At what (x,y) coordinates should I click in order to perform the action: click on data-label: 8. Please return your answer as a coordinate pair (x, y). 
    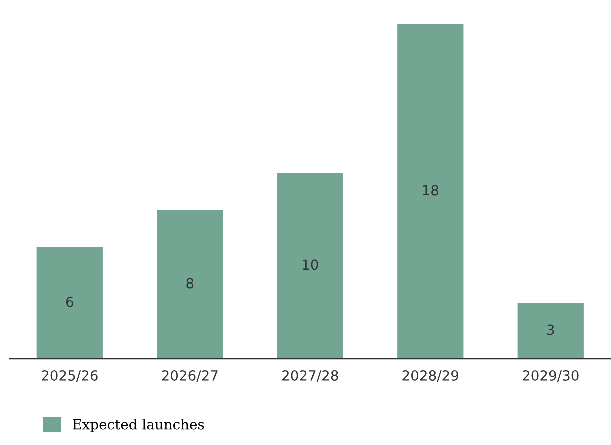
    Looking at the image, I should click on (190, 283).